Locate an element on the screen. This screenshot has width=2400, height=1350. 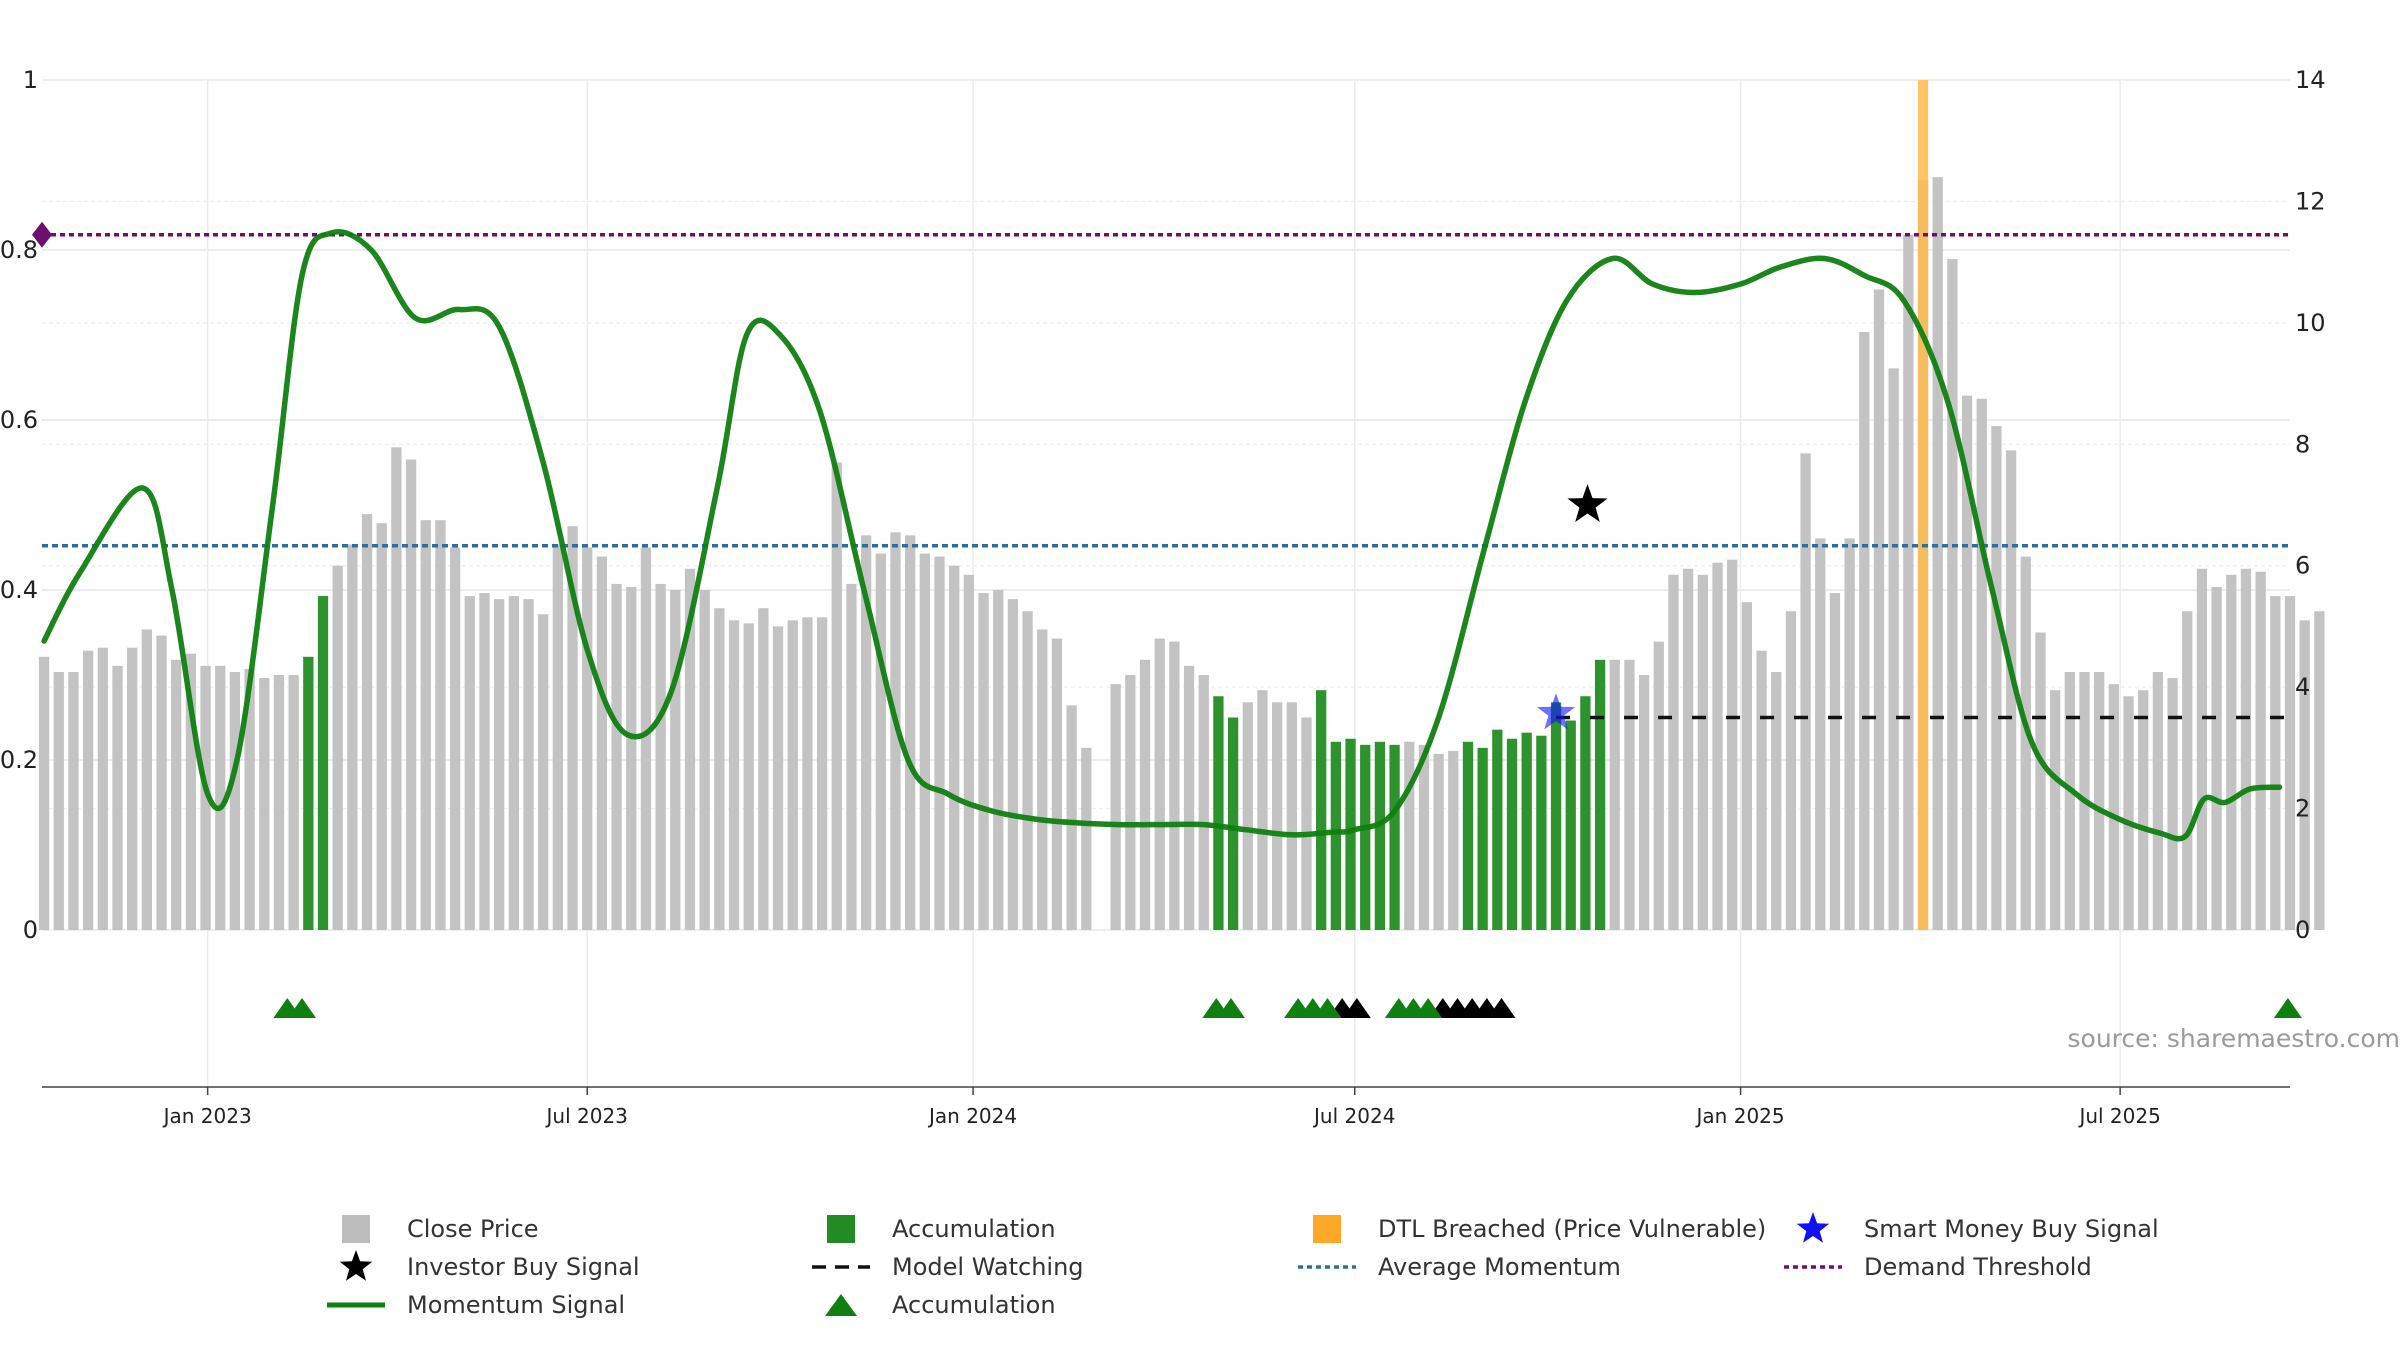
legend-item-accumulation-marker: Accumulation is located at coordinates (932, 1305).